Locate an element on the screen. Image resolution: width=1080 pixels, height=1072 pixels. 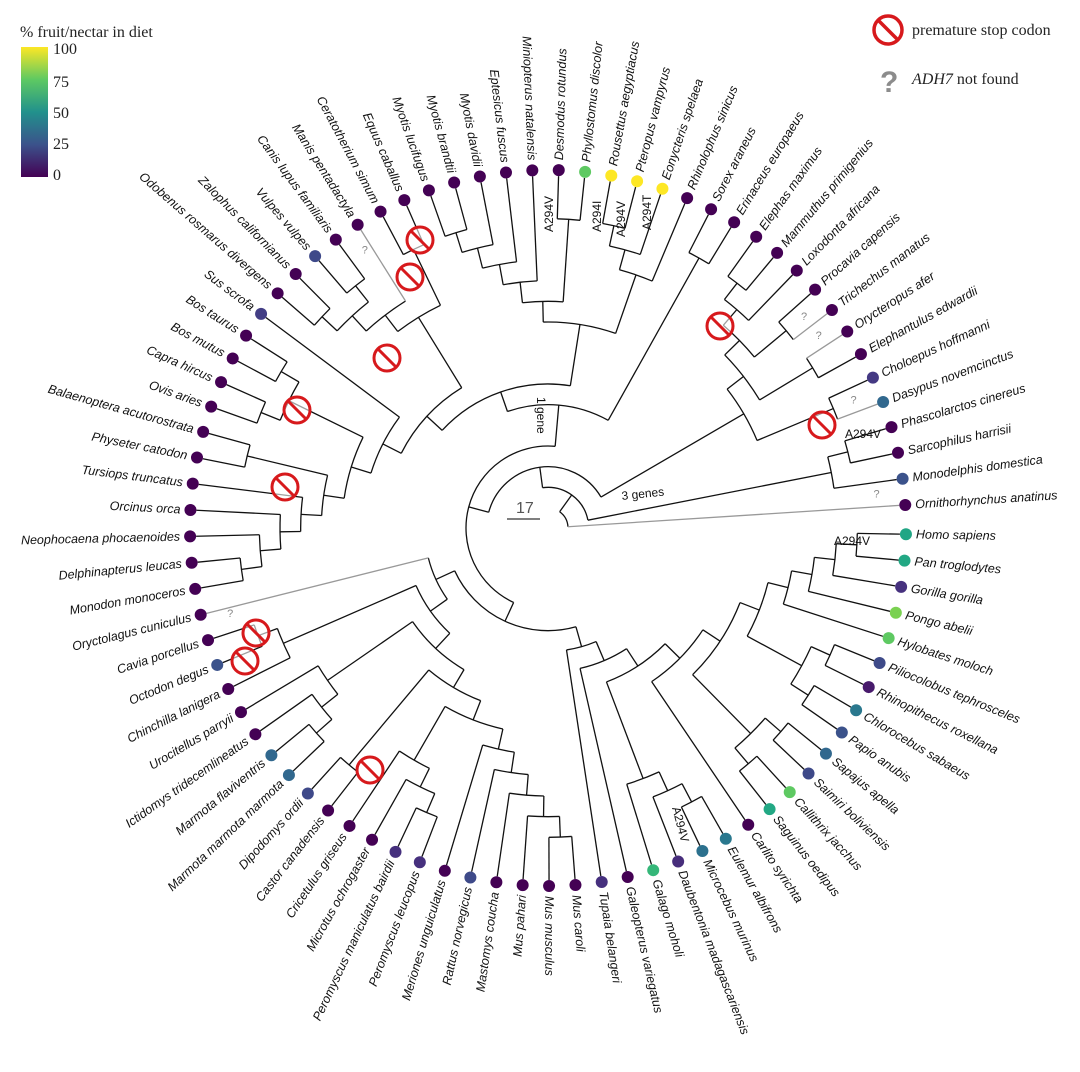
taxon-label: Erinaceus europaeus is located at coordinates (769, 163).